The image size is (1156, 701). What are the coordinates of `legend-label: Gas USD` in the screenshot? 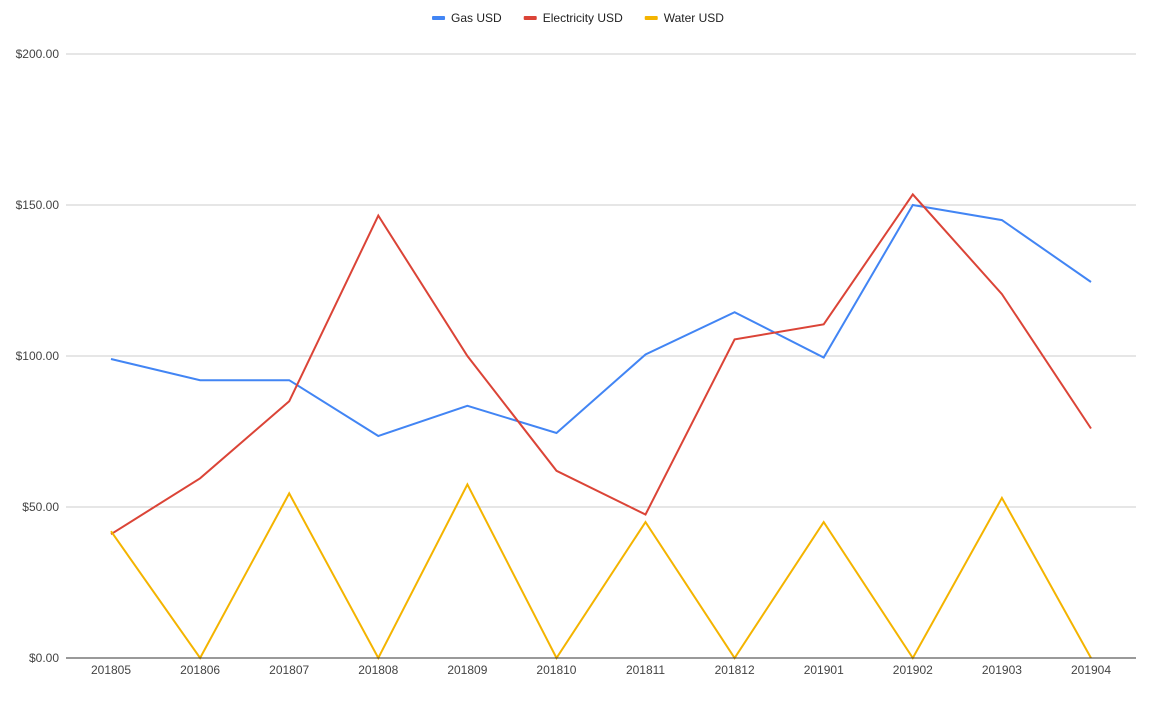 It's located at (476, 18).